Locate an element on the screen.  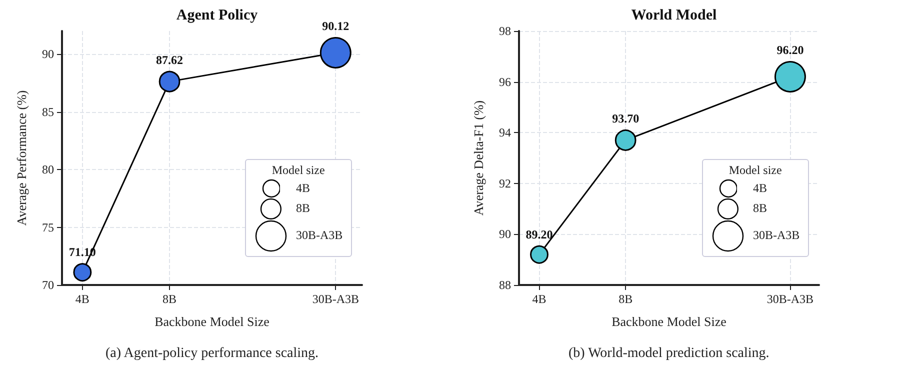
y-tick-label: 94 is located at coordinates (505, 133).